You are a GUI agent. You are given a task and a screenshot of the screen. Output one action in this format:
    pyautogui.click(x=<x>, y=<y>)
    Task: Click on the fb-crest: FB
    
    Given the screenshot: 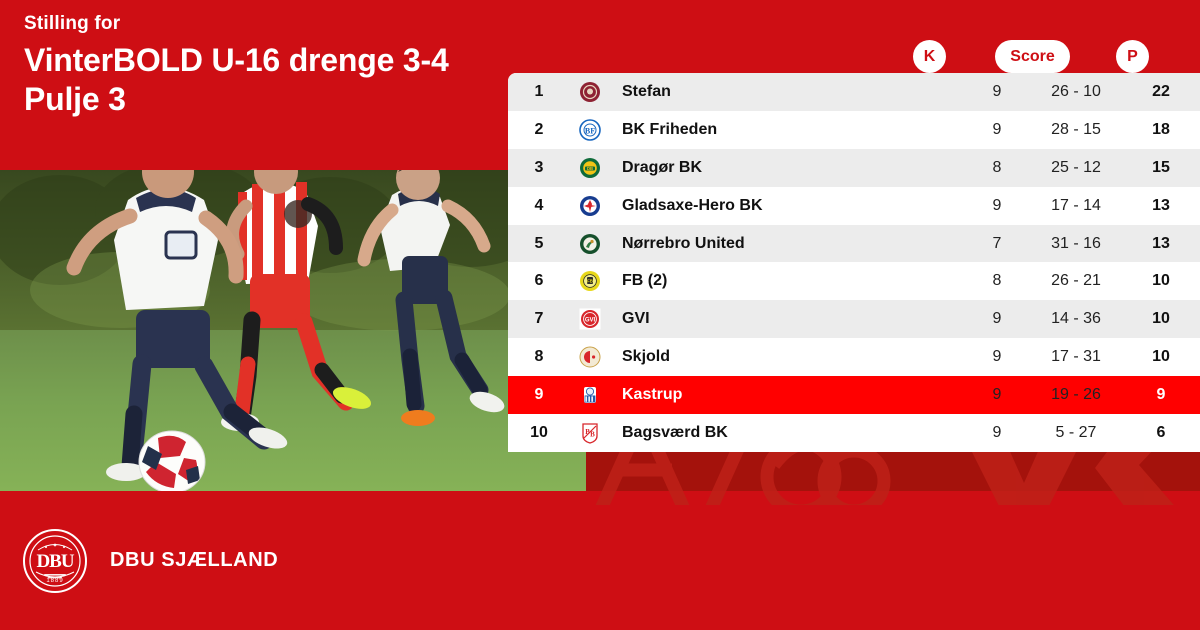 What is the action you would take?
    pyautogui.click(x=590, y=281)
    